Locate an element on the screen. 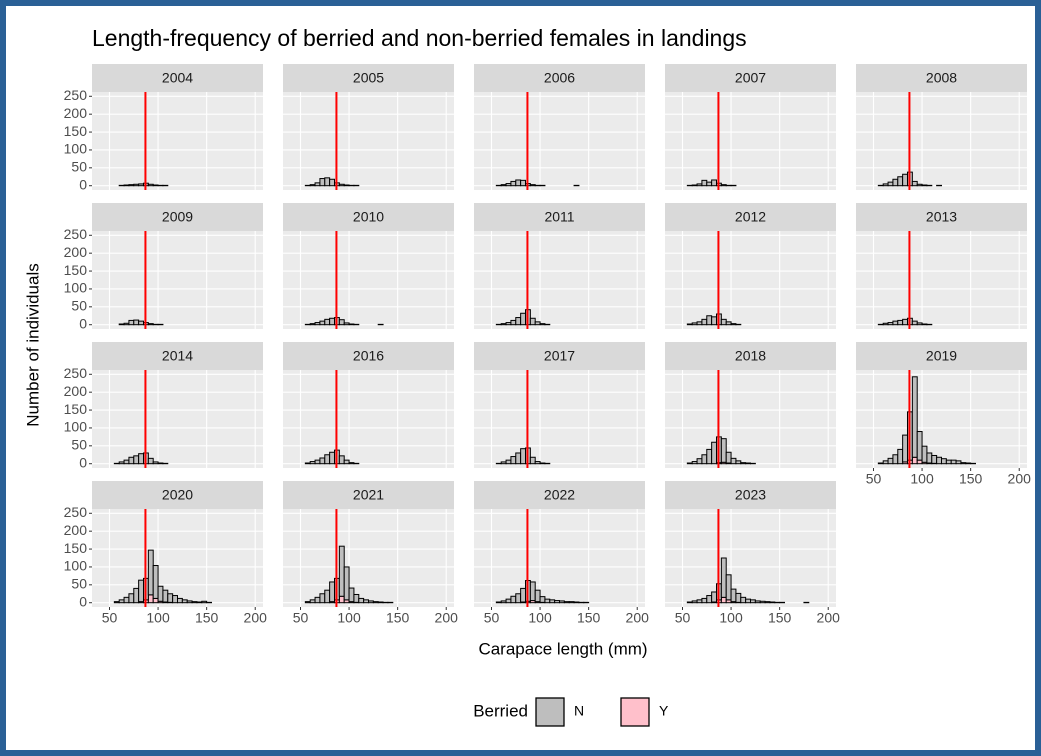 The width and height of the screenshot is (1041, 756). facet-title: 2011 is located at coordinates (559, 217).